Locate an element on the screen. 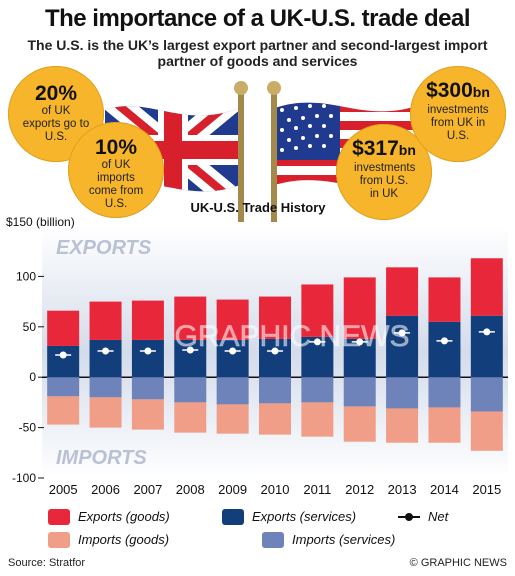 The image size is (515, 576). y-tick-label: 100 is located at coordinates (26, 276).